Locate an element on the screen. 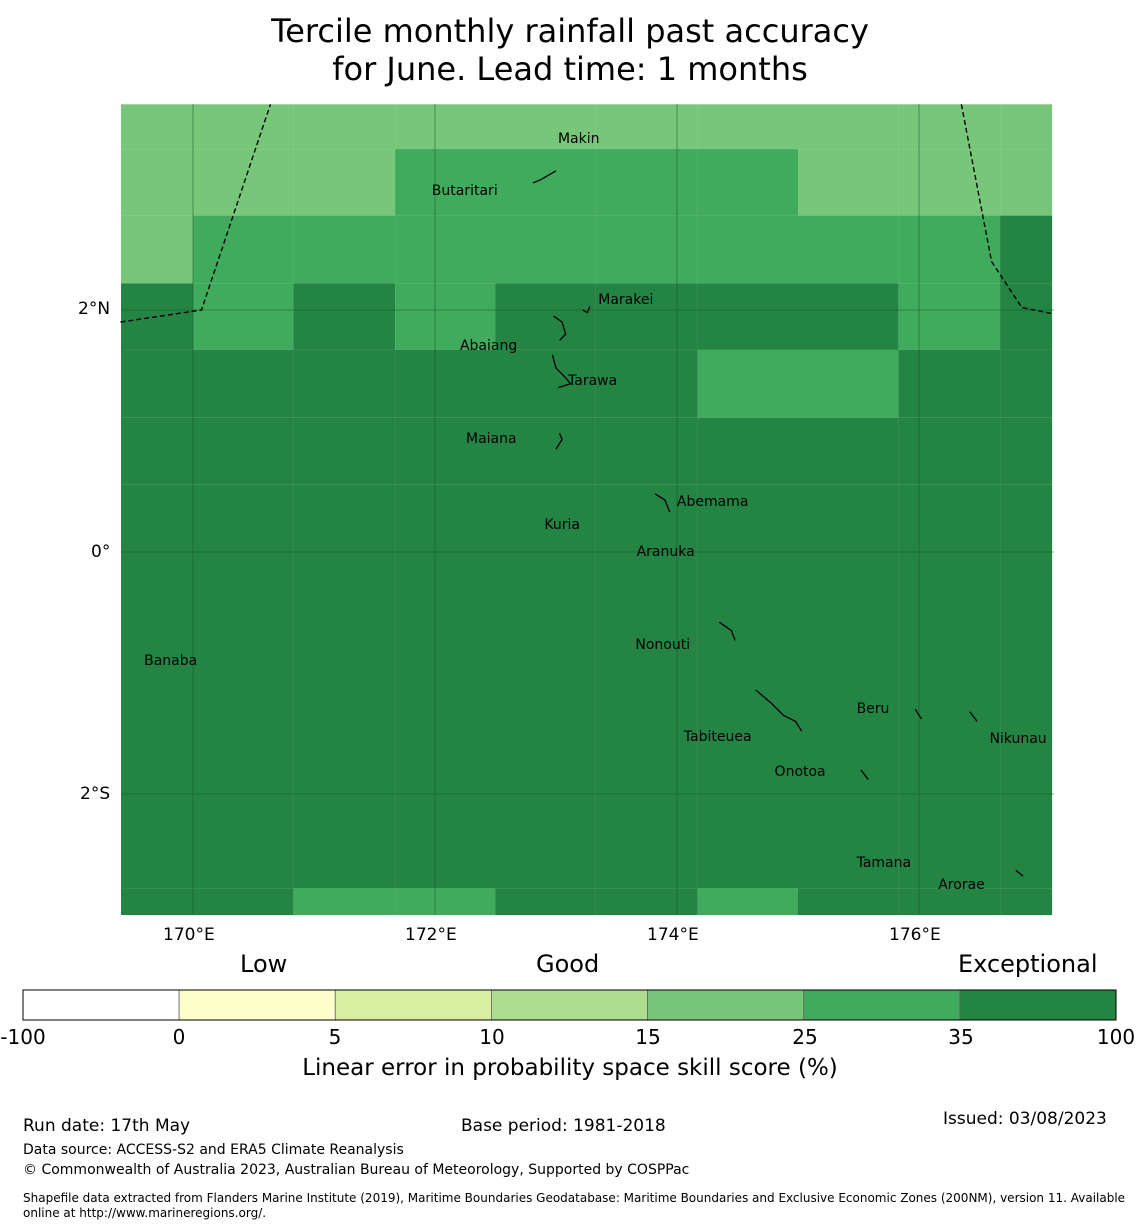 This screenshot has width=1140, height=1230. lat-tick-2n: 2°N is located at coordinates (94, 309).